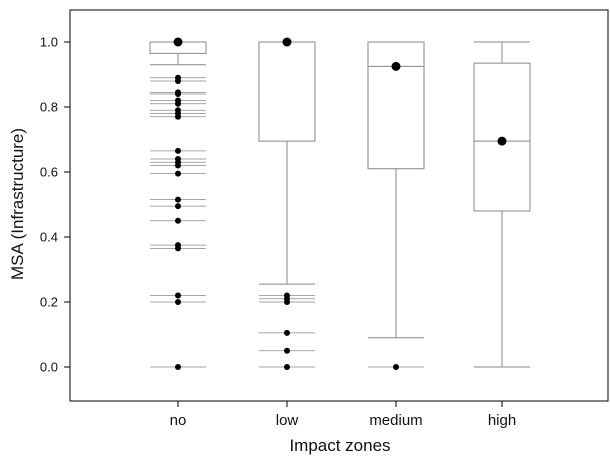 This screenshot has height=457, width=610. Describe the element at coordinates (49, 367) in the screenshot. I see `y-tick-label: 0.0` at that location.